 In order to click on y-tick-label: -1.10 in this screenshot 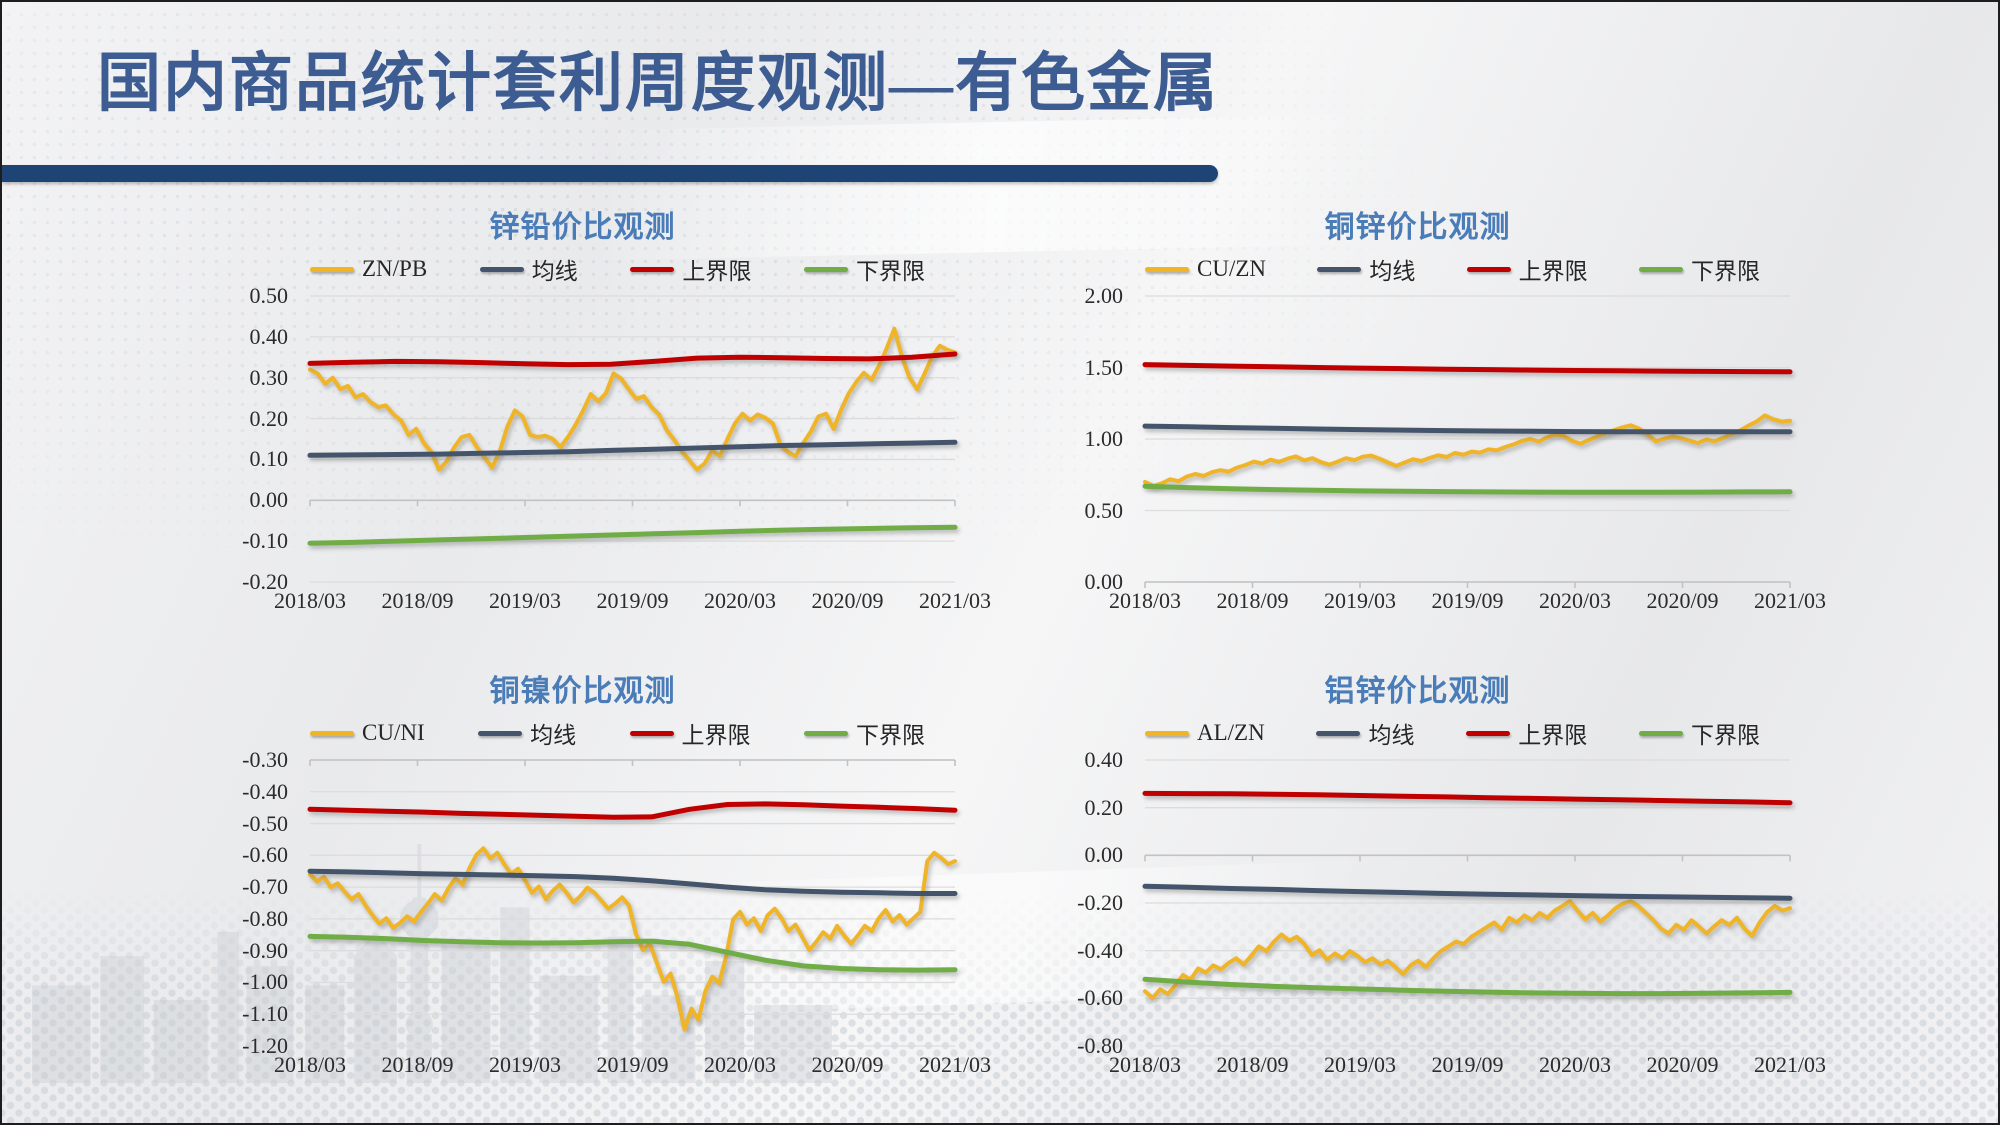, I will do `click(265, 1014)`.